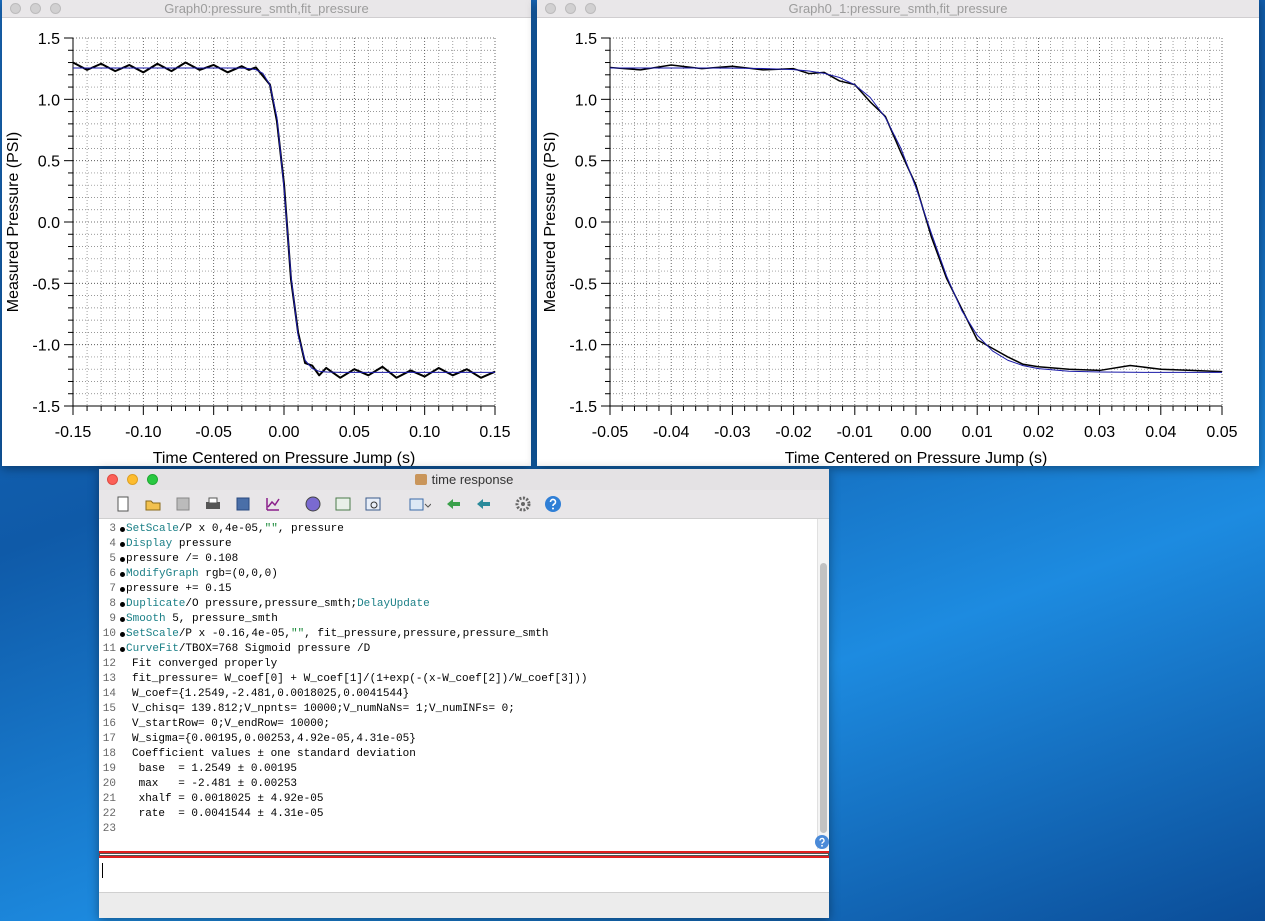  I want to click on line-number: 17, so click(109, 739).